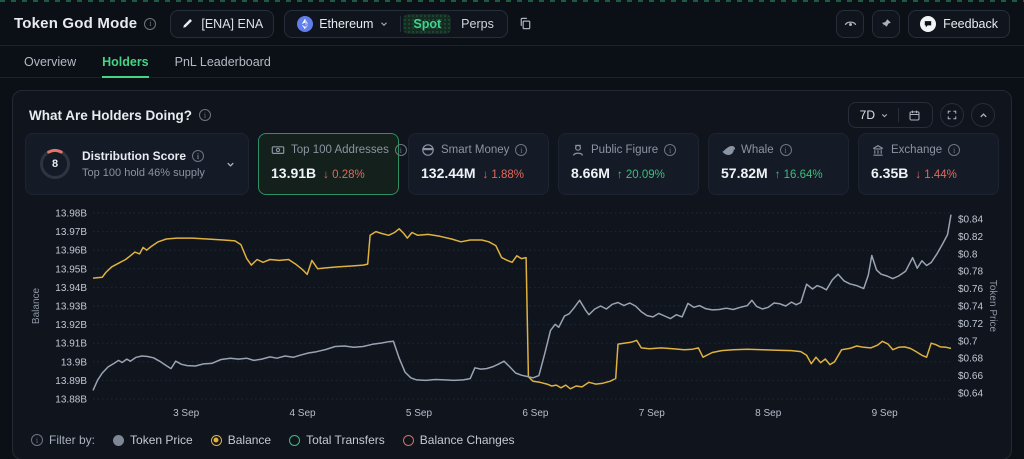  Describe the element at coordinates (71, 288) in the screenshot. I see `y-axis-tick-left: 13.94B` at that location.